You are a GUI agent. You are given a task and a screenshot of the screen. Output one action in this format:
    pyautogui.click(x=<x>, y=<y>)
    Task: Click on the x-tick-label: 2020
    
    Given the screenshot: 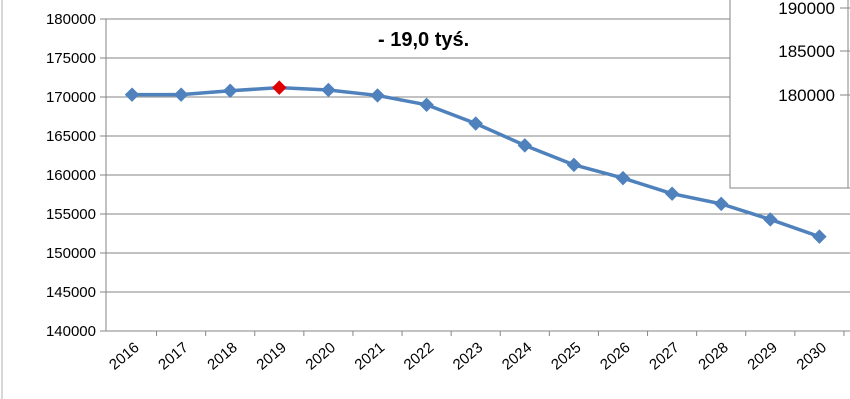 What is the action you would take?
    pyautogui.click(x=320, y=356)
    